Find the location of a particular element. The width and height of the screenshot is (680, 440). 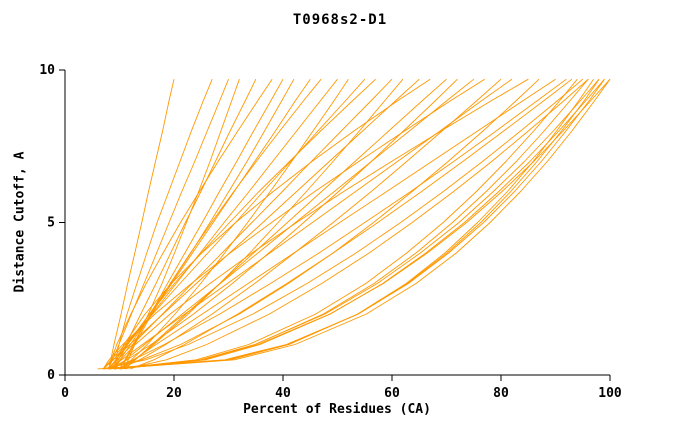

x-axis-label: Percent of Residues (CA) is located at coordinates (337, 409).